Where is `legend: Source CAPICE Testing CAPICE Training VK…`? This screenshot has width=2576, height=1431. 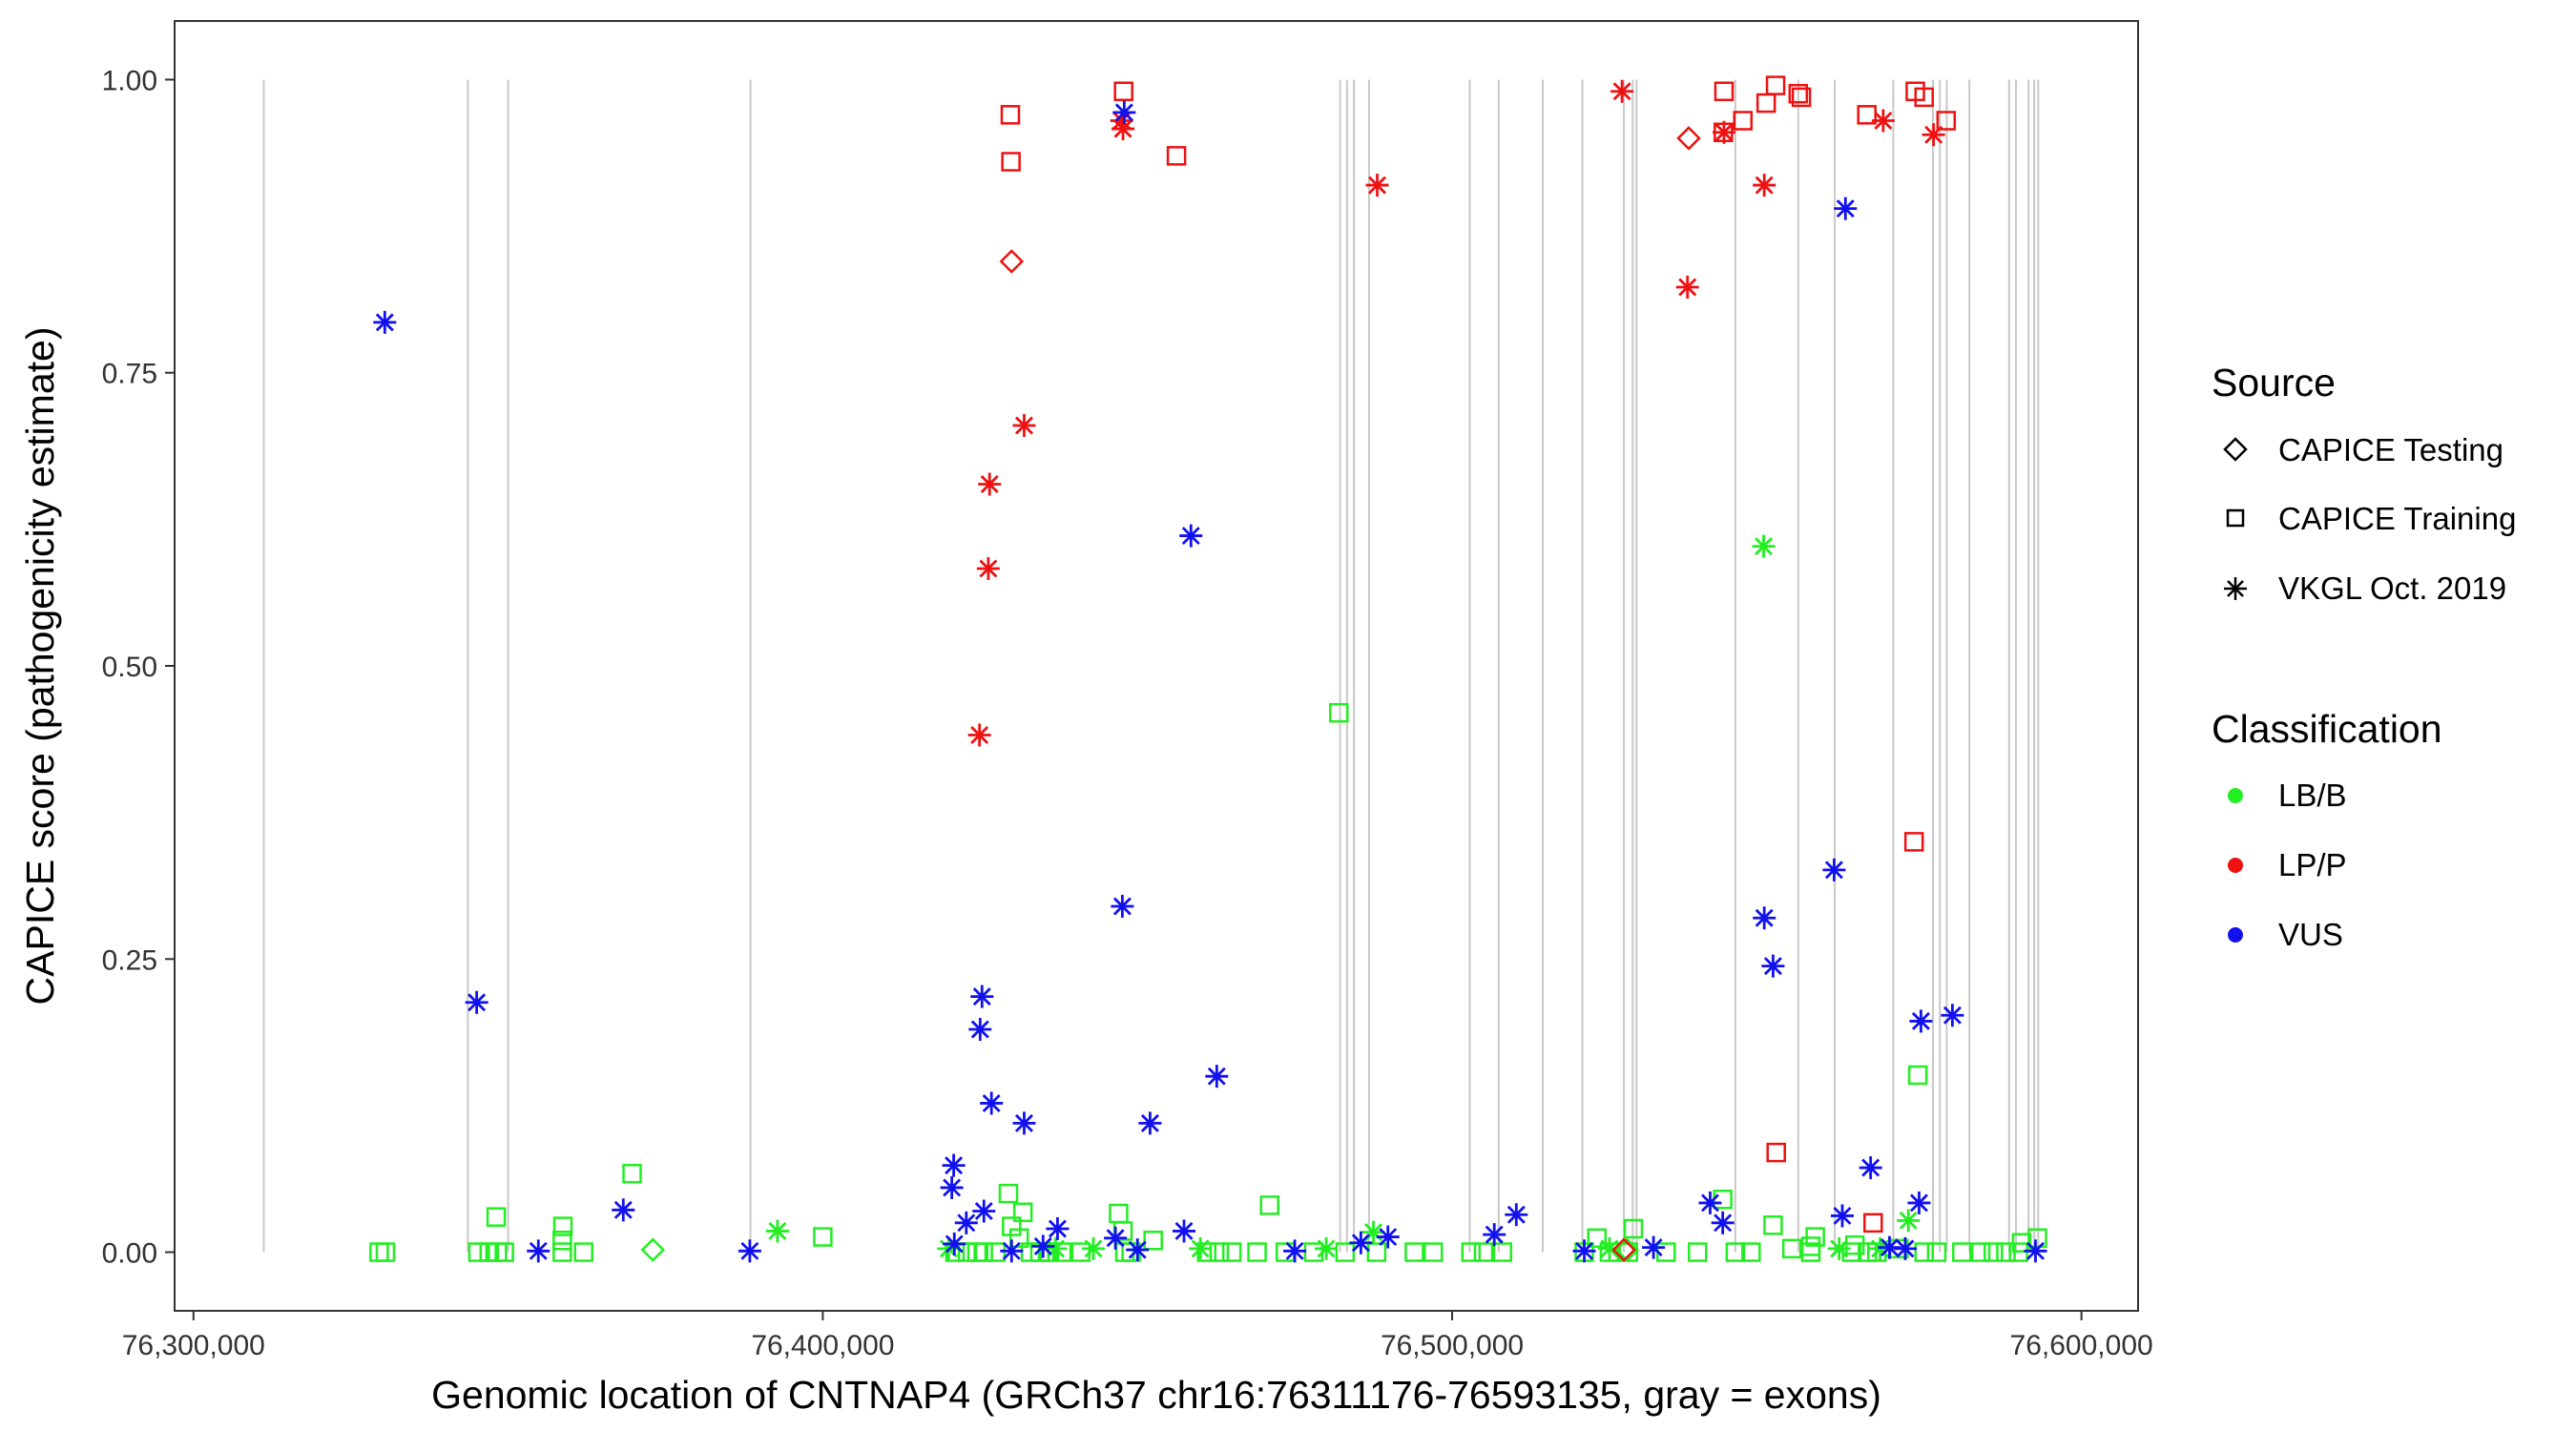 legend: Source CAPICE Testing CAPICE Training VK… is located at coordinates (2364, 656).